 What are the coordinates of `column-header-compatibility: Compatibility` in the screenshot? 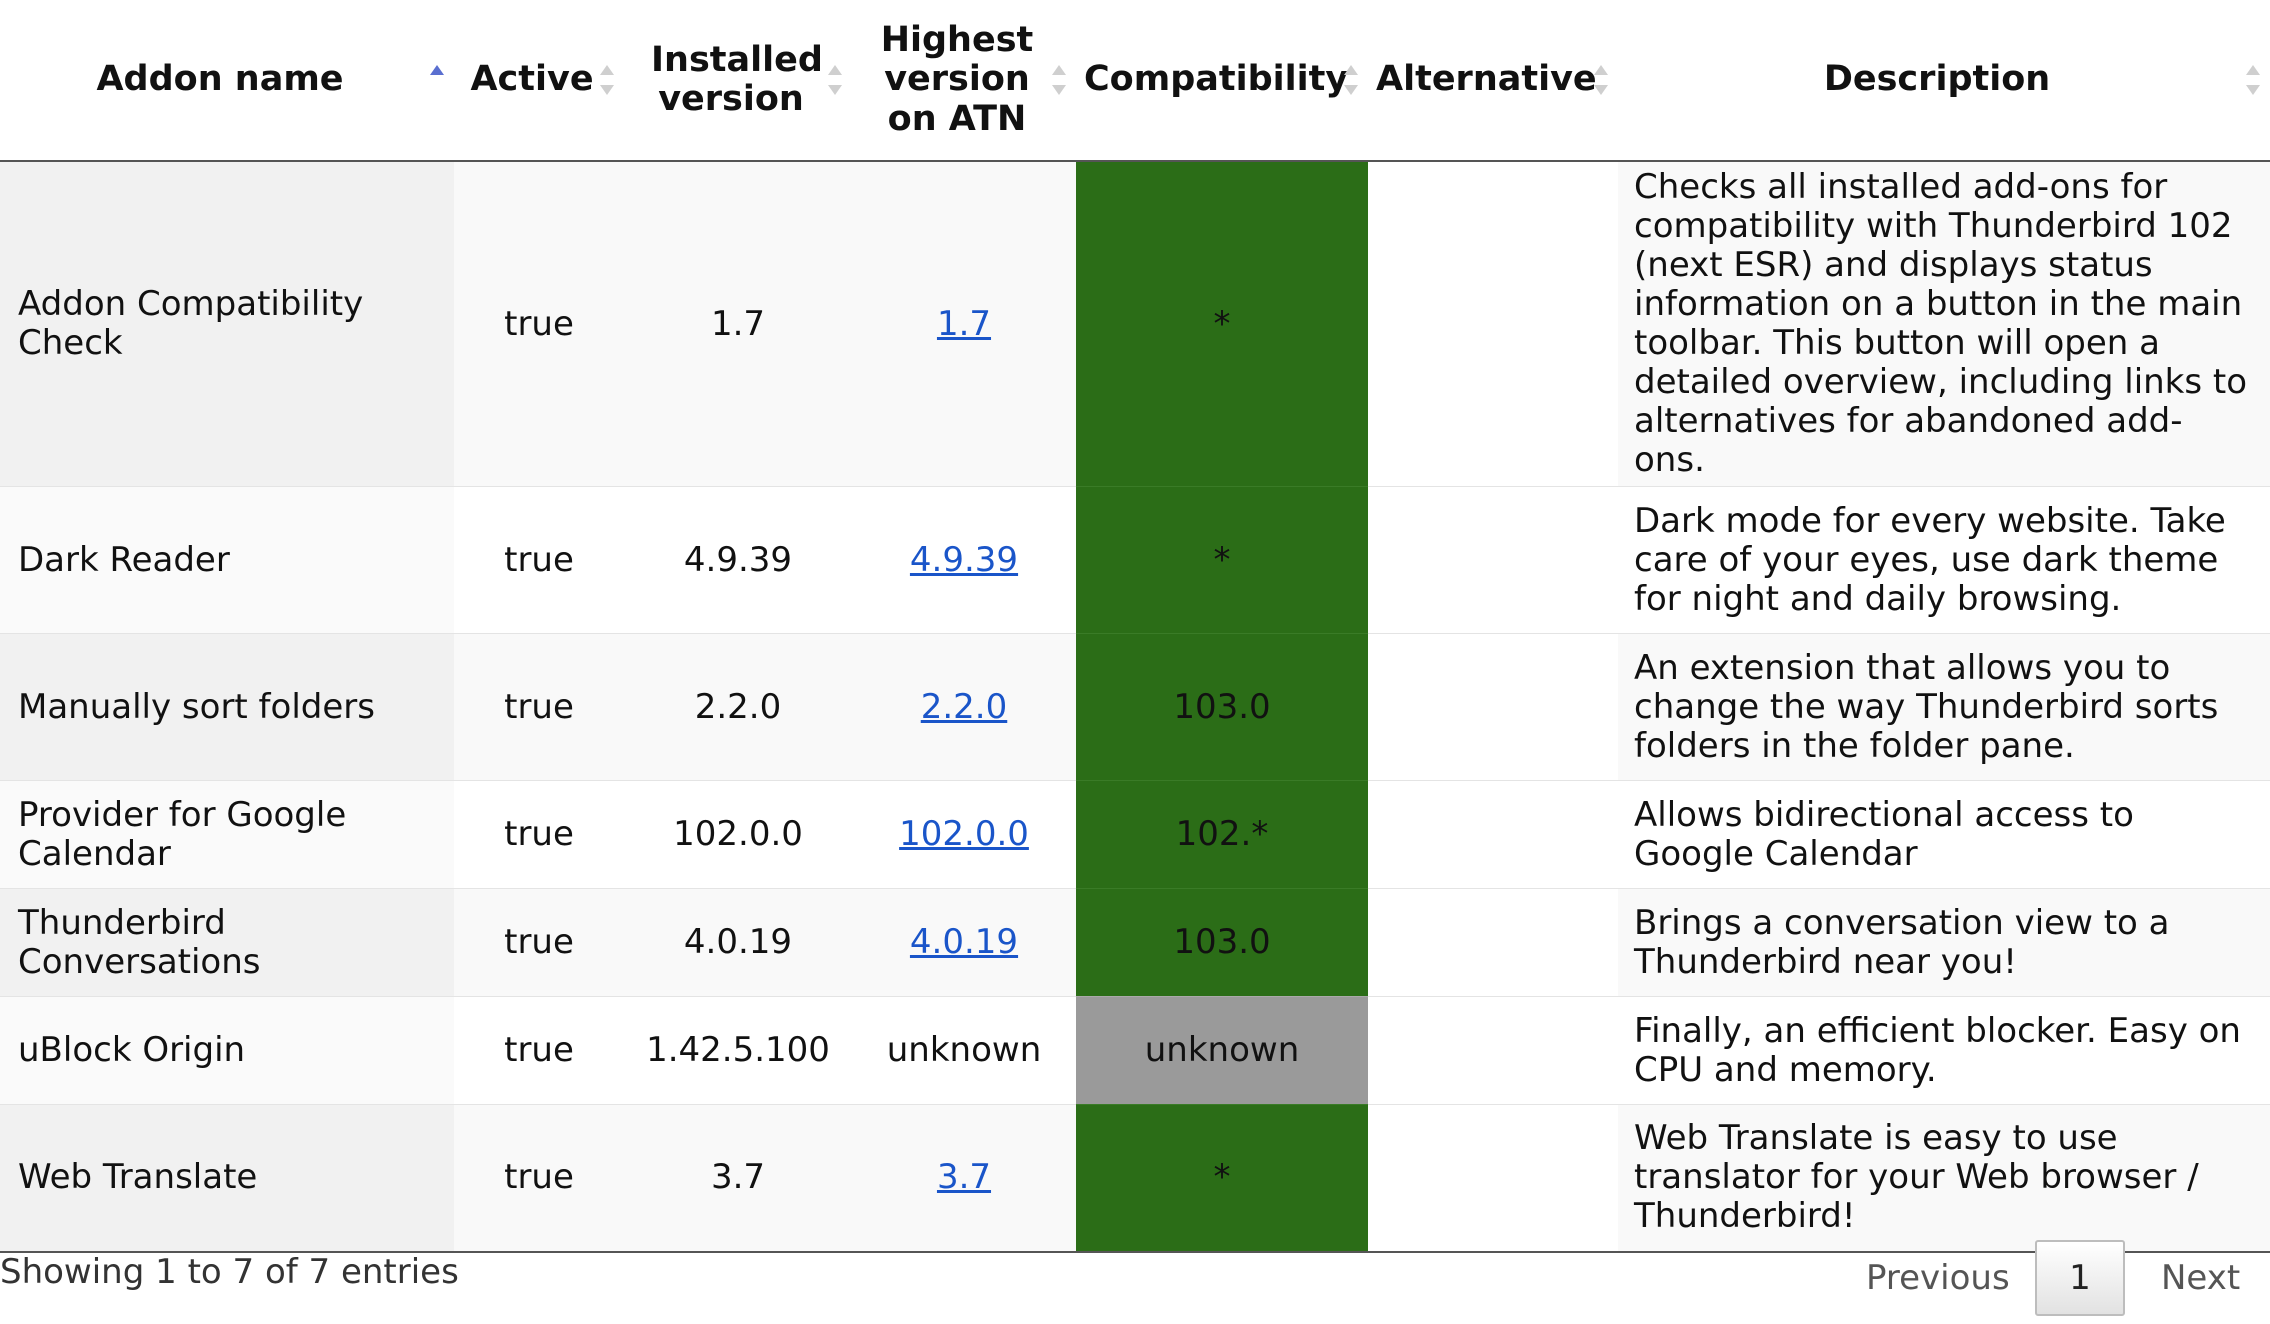 It's located at (1222, 81).